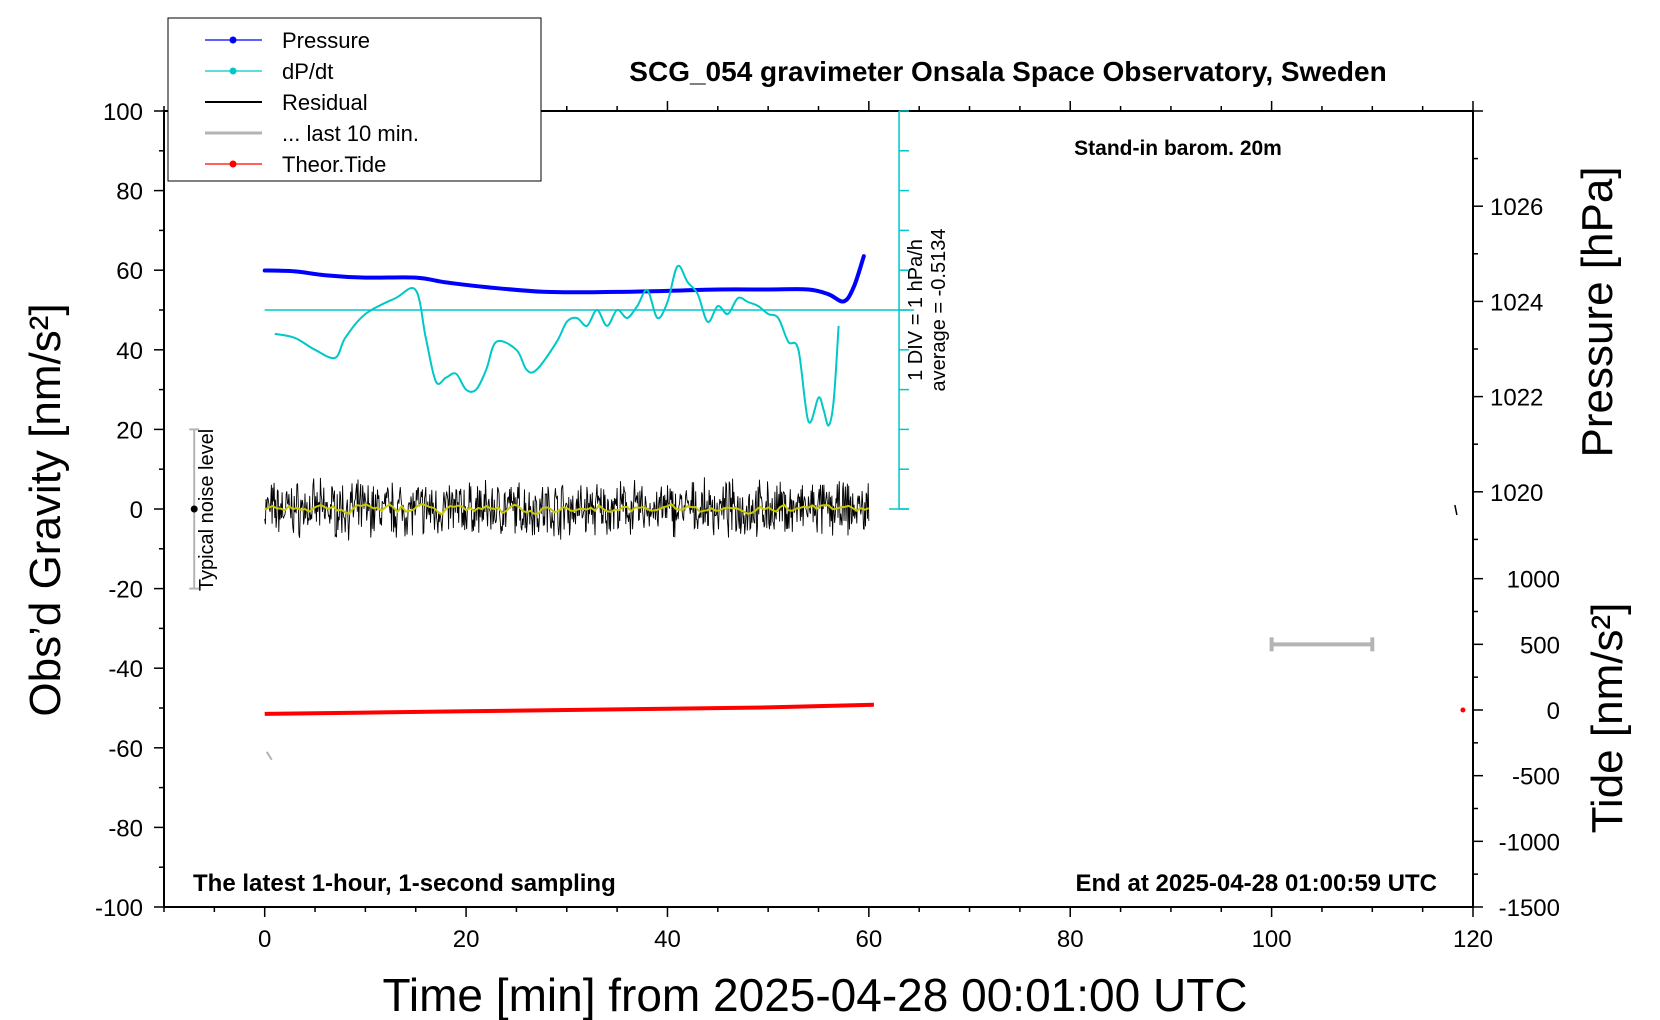 This screenshot has height=1020, width=1660. What do you see at coordinates (815, 994) in the screenshot?
I see `x-axis-label: Time [min] from 2025-04-28 00:01:00 UTC` at bounding box center [815, 994].